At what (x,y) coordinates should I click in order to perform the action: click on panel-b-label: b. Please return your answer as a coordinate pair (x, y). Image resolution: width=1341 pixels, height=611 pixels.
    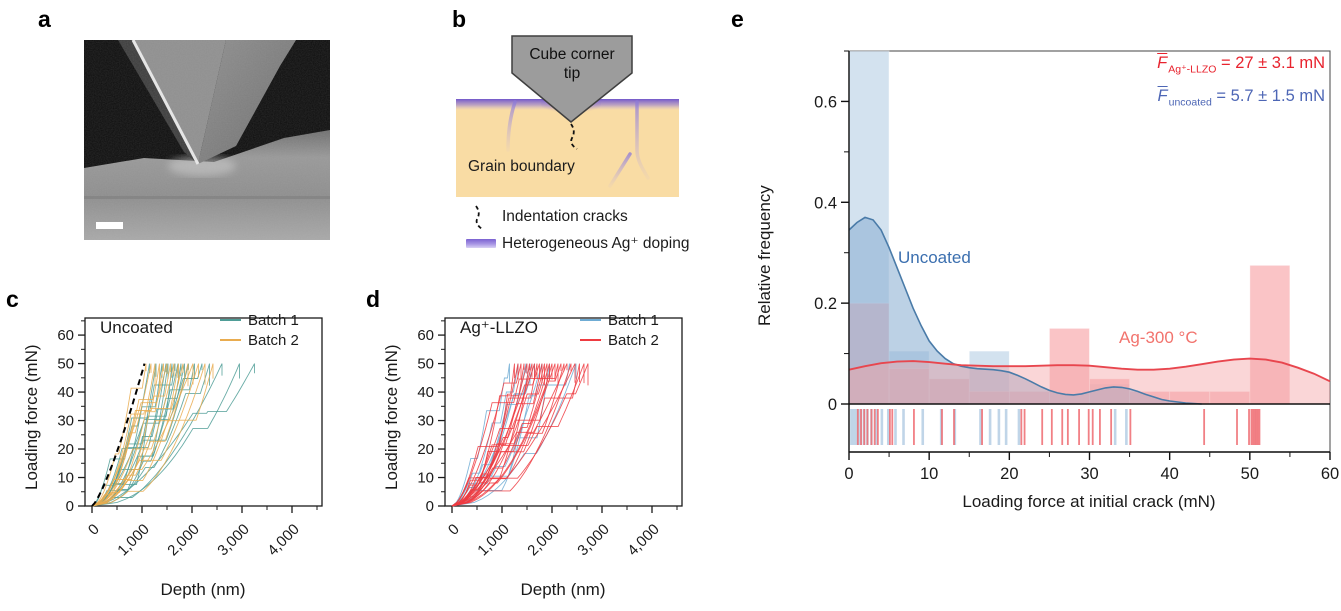
    Looking at the image, I should click on (459, 19).